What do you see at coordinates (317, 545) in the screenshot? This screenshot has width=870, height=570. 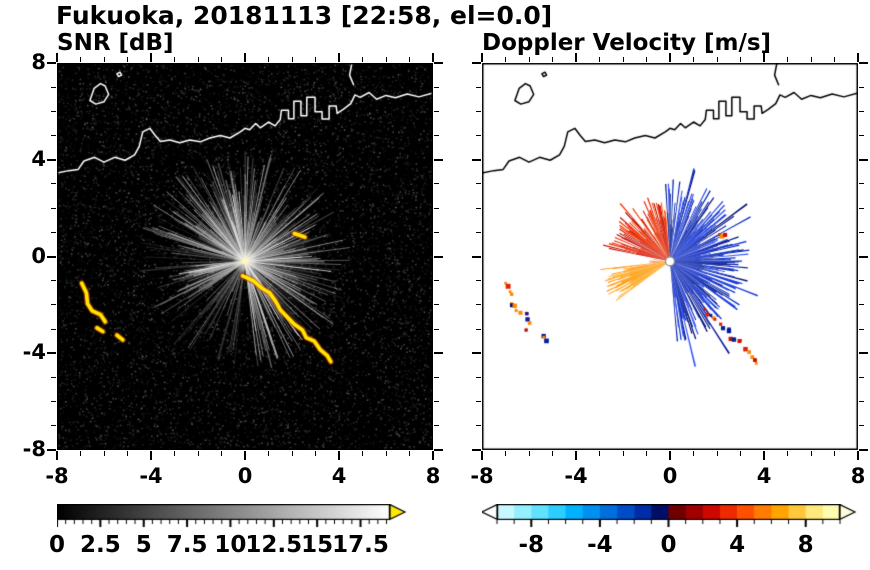 I see `colorbar-tick-label: 15` at bounding box center [317, 545].